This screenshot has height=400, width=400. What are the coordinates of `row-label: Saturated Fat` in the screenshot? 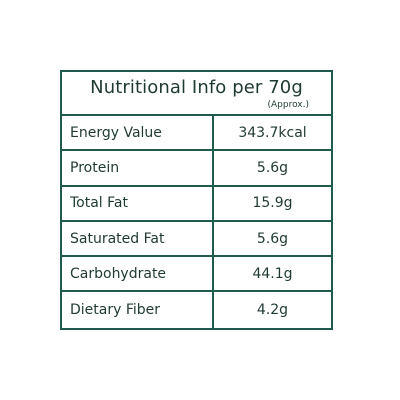 It's located at (138, 238).